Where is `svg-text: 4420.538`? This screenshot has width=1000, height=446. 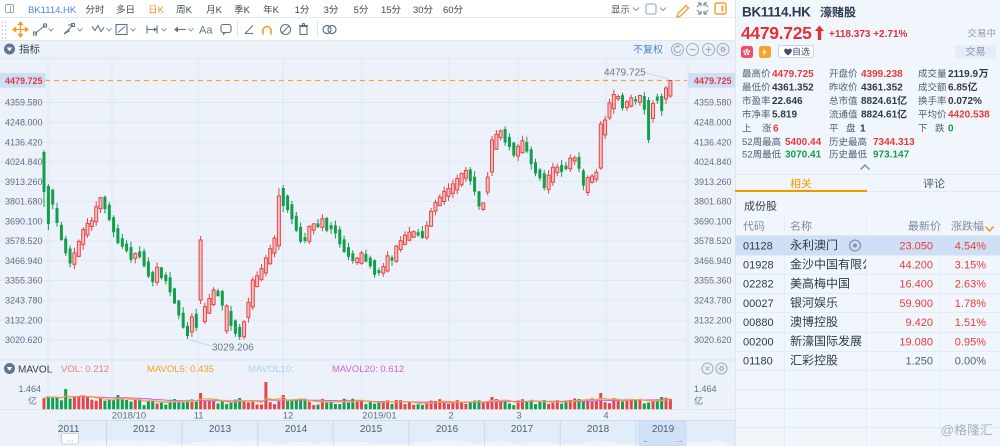 svg-text: 4420.538 is located at coordinates (969, 115).